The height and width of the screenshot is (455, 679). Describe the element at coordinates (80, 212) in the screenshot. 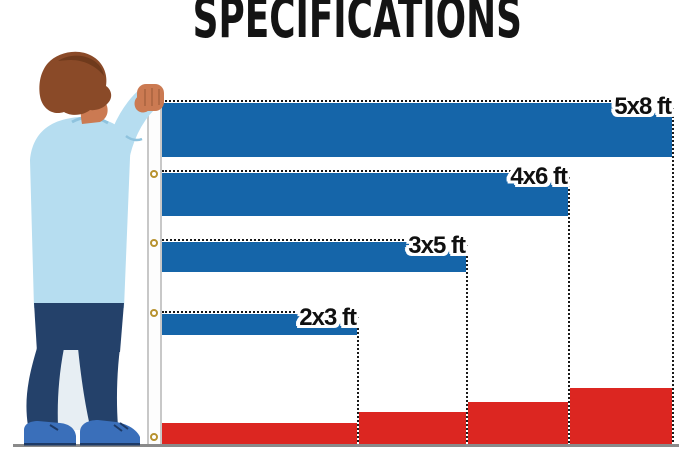

I see `person-torso` at that location.